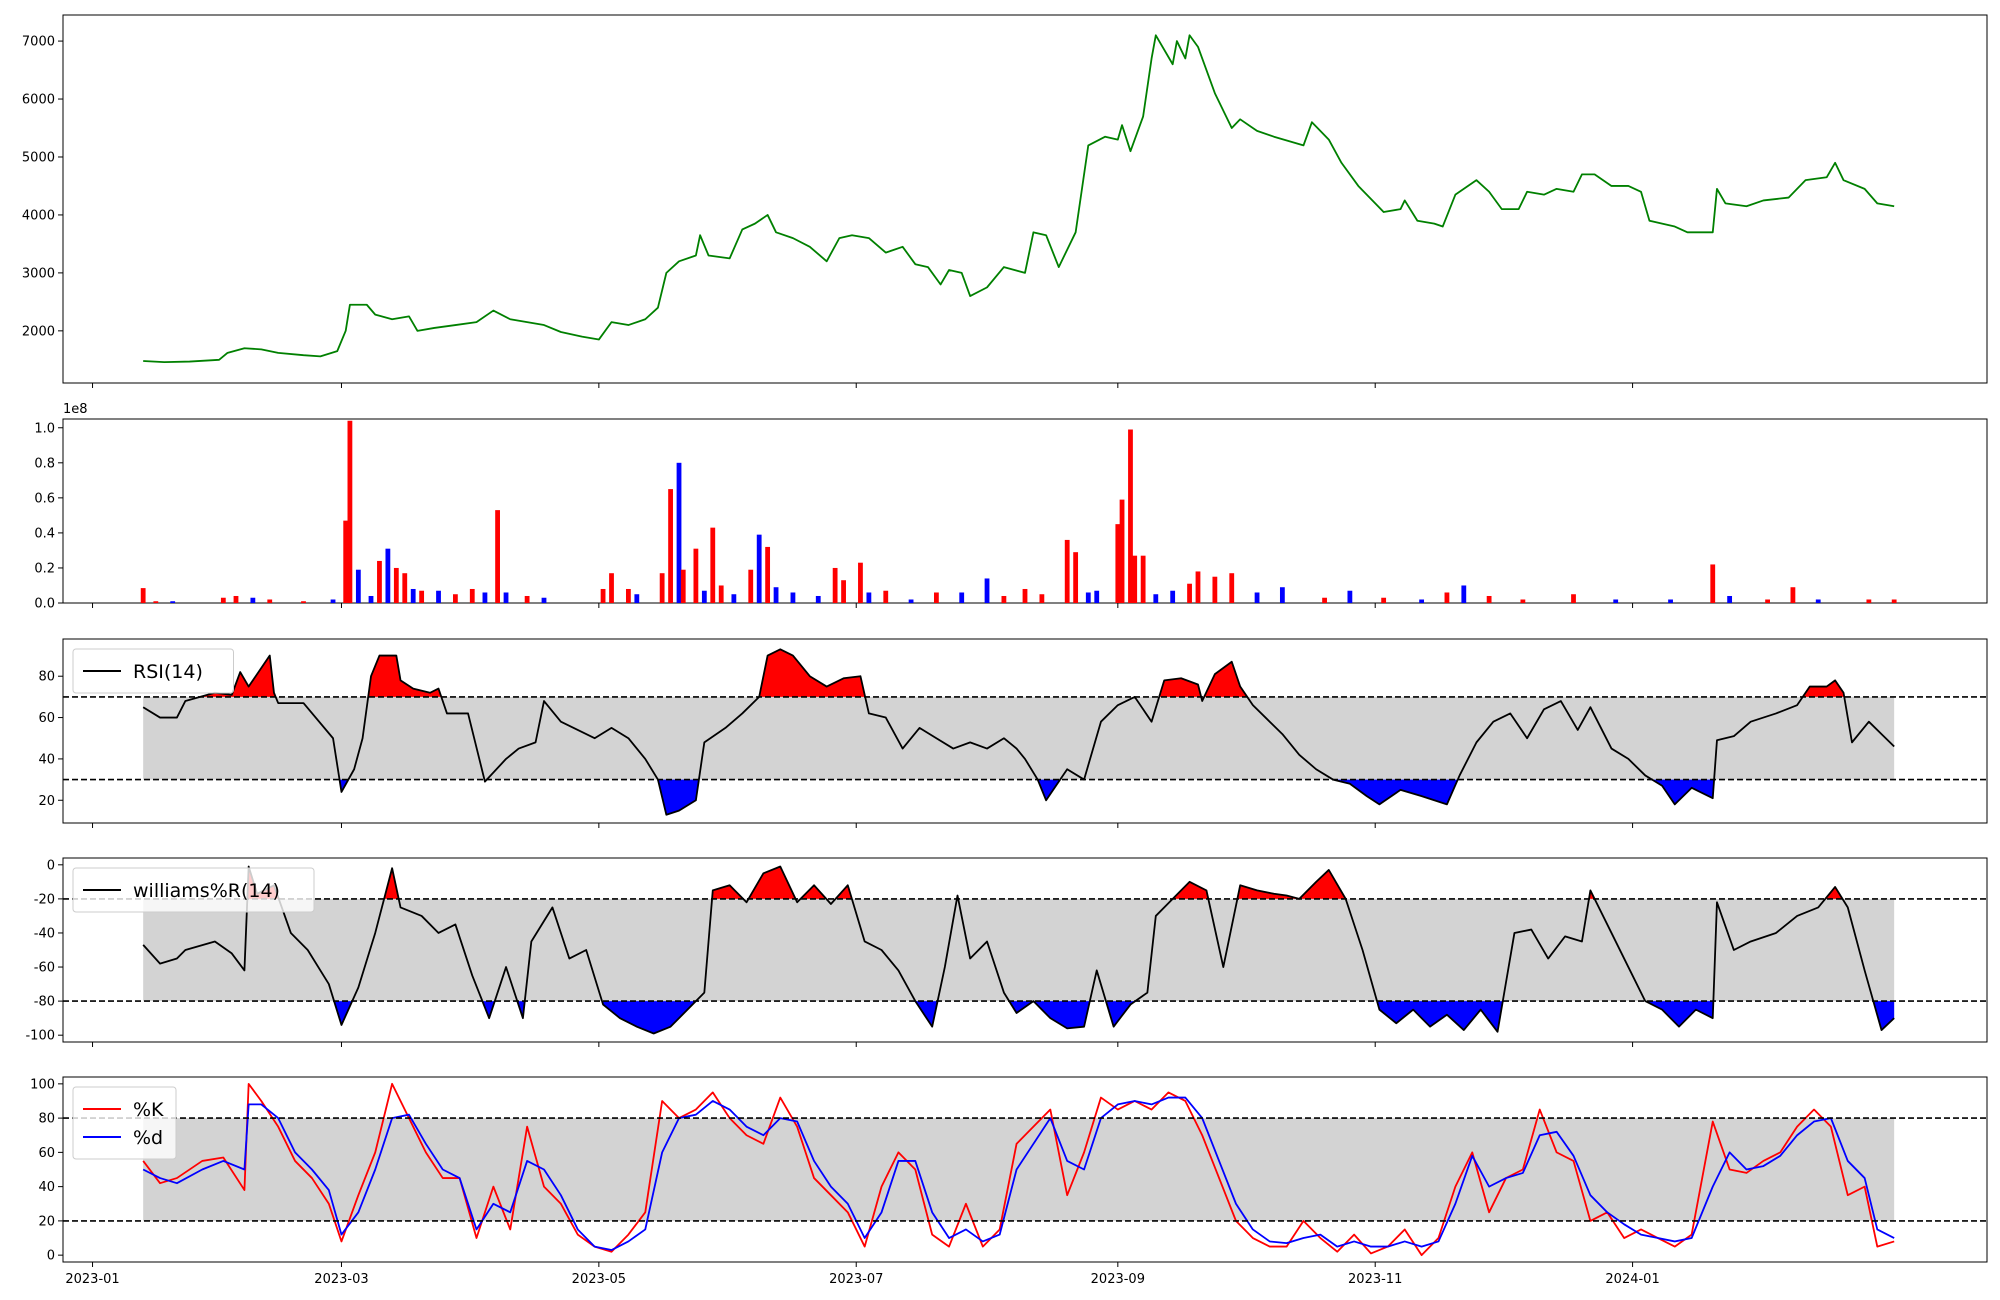  What do you see at coordinates (42, 1084) in the screenshot?
I see `y-tick-label: 100` at bounding box center [42, 1084].